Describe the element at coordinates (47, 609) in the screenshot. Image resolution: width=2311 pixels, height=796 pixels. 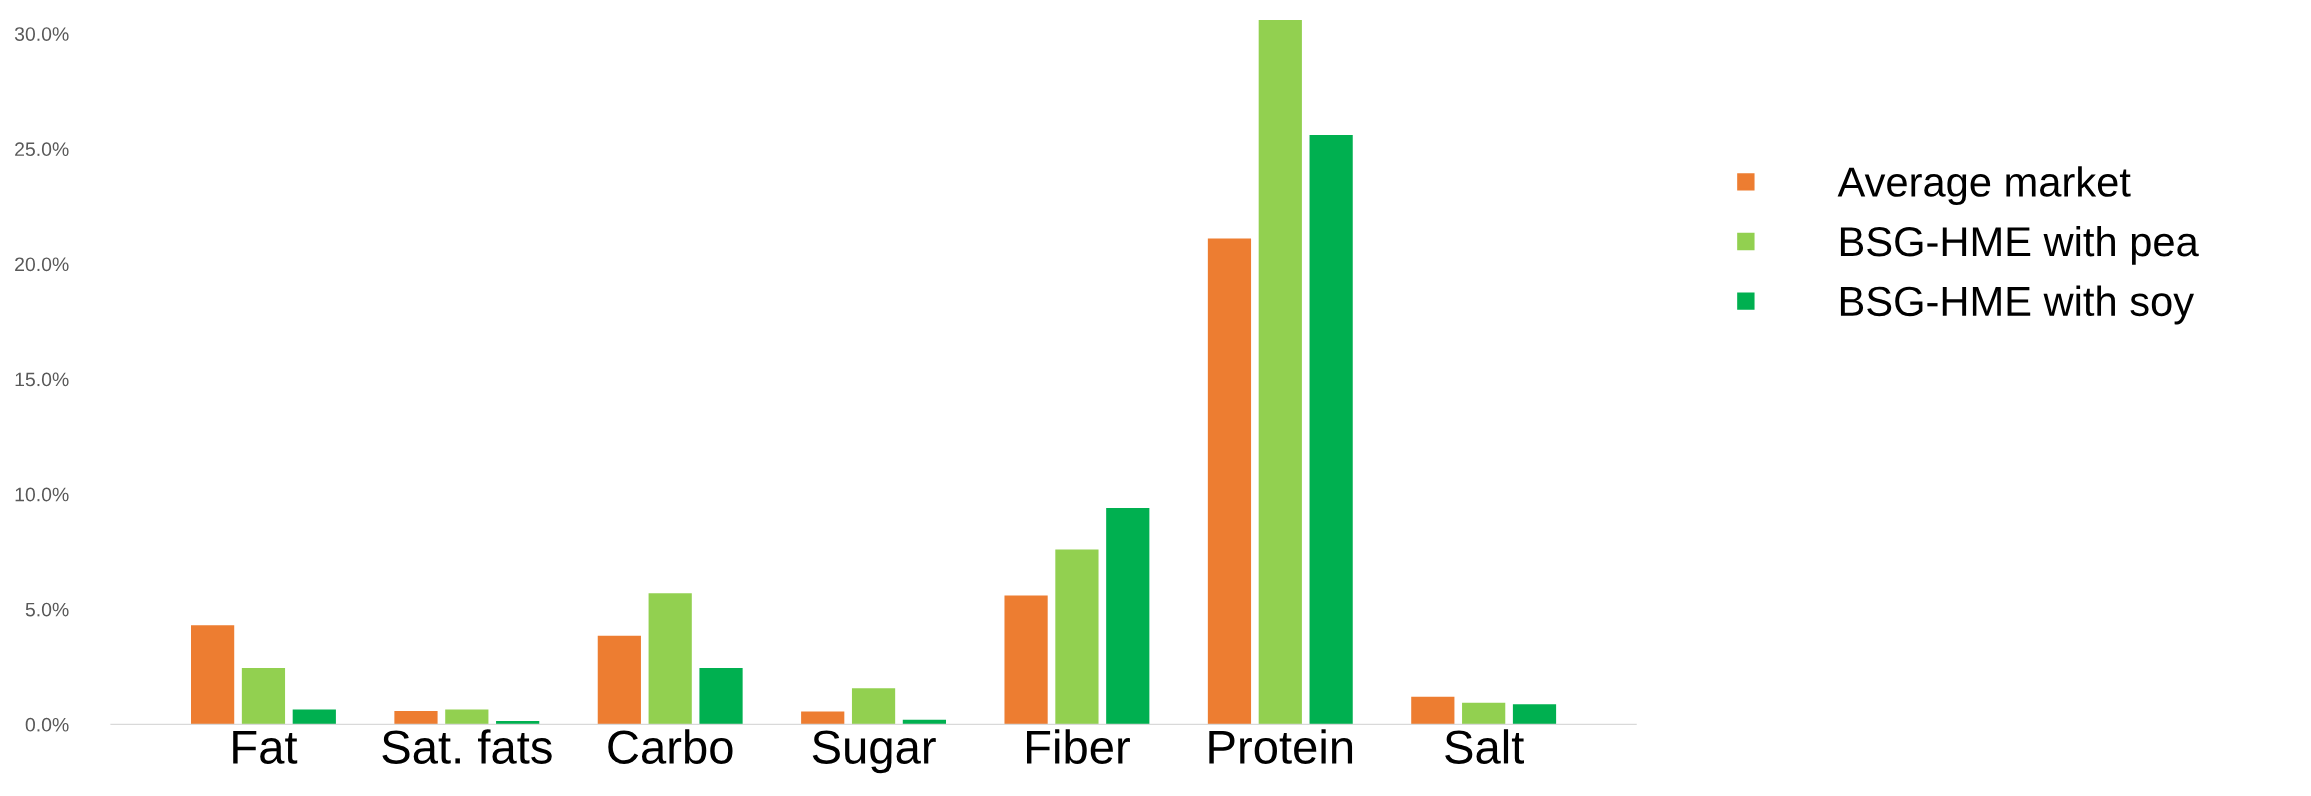
I see `y-tick-label: 5.0%` at that location.